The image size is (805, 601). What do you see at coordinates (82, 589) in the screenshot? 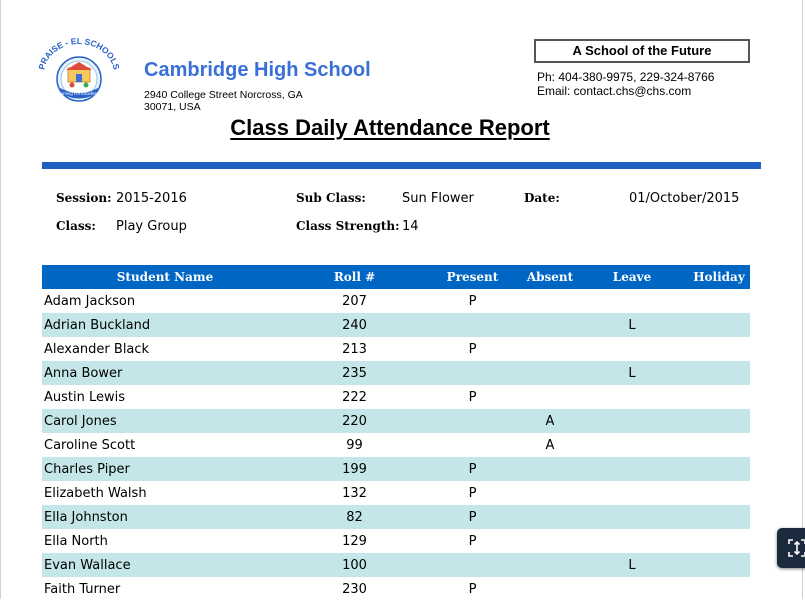
I see `student-name-cell: Faith Turner` at bounding box center [82, 589].